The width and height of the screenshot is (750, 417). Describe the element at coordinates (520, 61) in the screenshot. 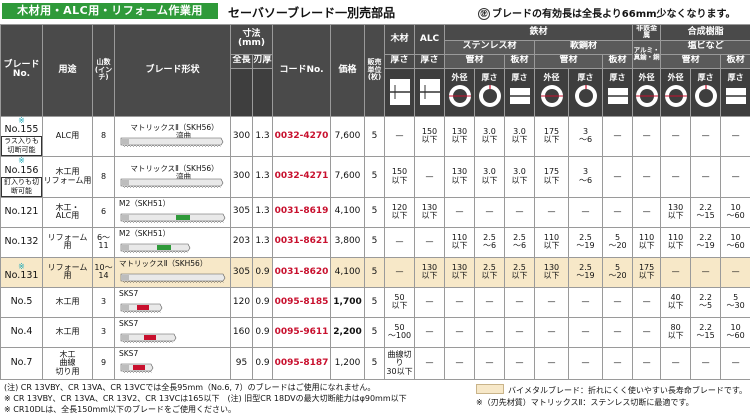

I see `col-ss-plate: 板材` at that location.